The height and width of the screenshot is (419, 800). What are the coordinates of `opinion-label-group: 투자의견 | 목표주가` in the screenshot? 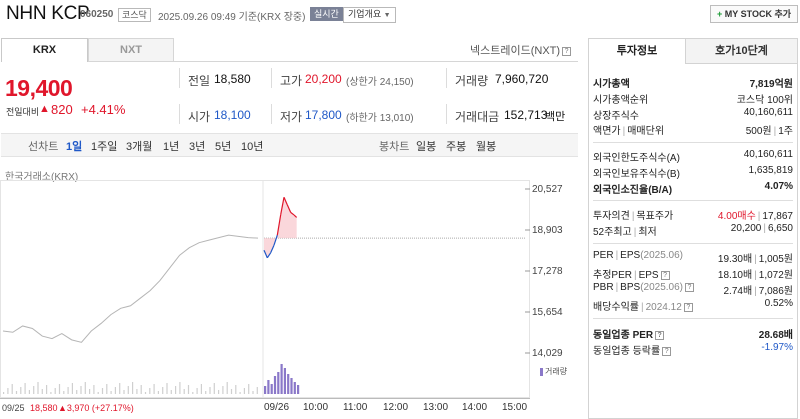 It's located at (633, 216).